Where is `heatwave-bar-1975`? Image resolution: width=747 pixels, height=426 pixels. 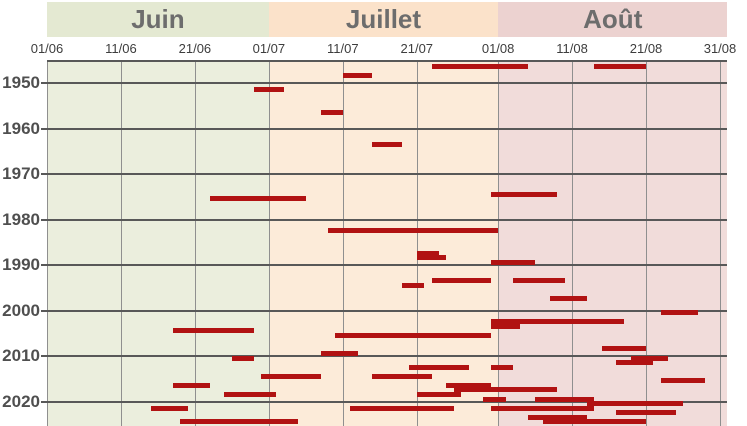
heatwave-bar-1975 is located at coordinates (524, 194).